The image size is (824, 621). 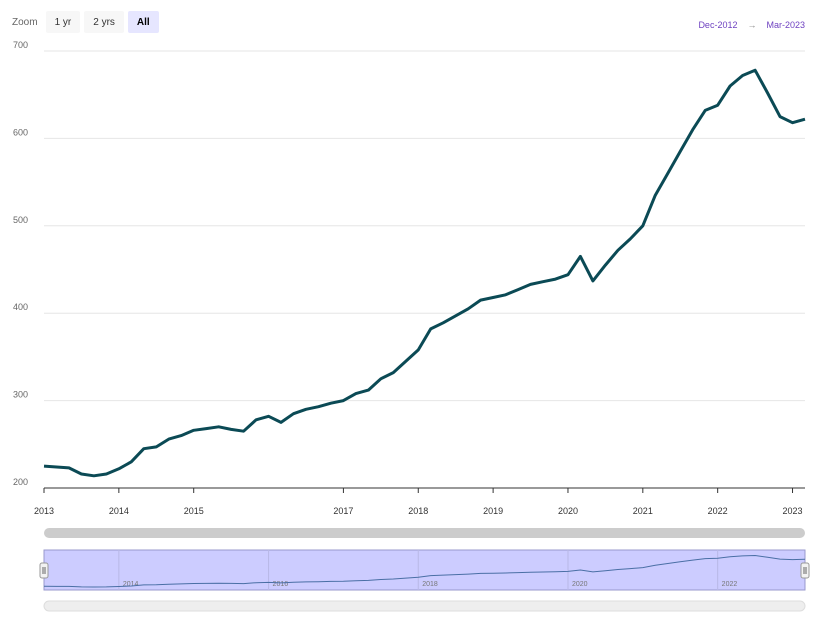 I want to click on main-scrollbar, so click(x=424, y=533).